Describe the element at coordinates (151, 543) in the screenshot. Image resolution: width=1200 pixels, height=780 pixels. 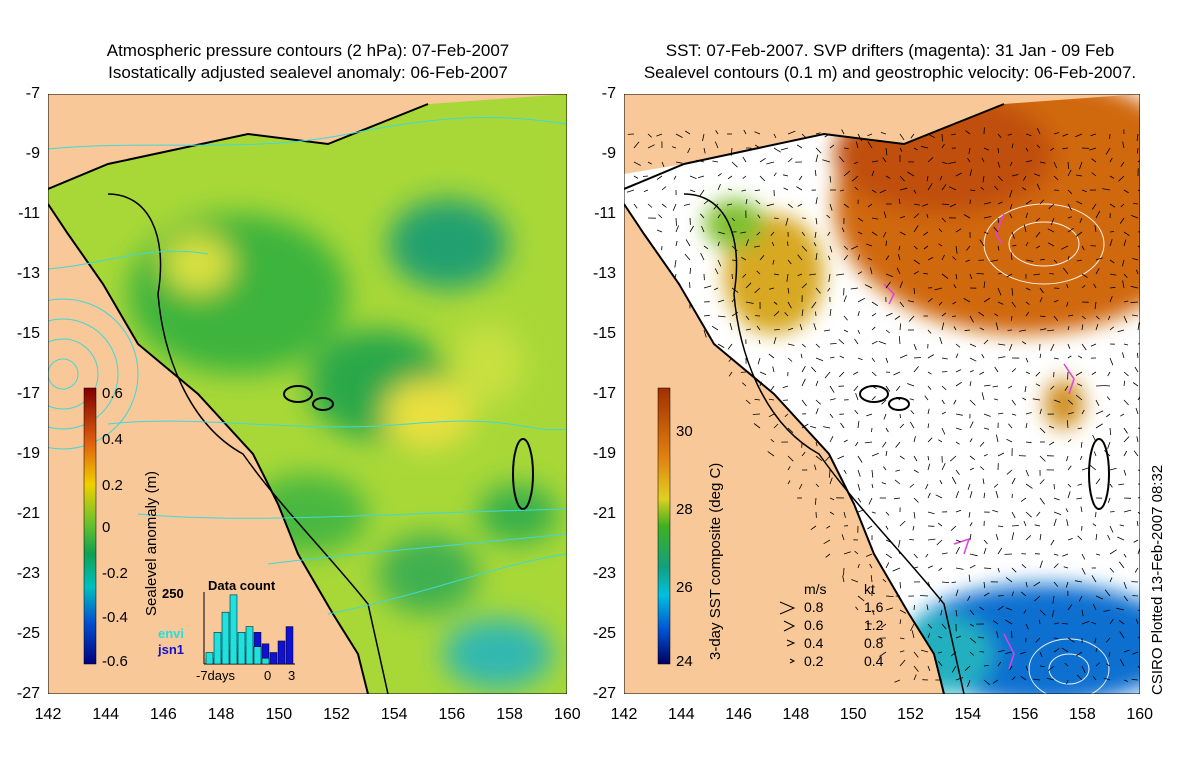
I see `colorbar-label: Sealevel anomaly (m)` at that location.